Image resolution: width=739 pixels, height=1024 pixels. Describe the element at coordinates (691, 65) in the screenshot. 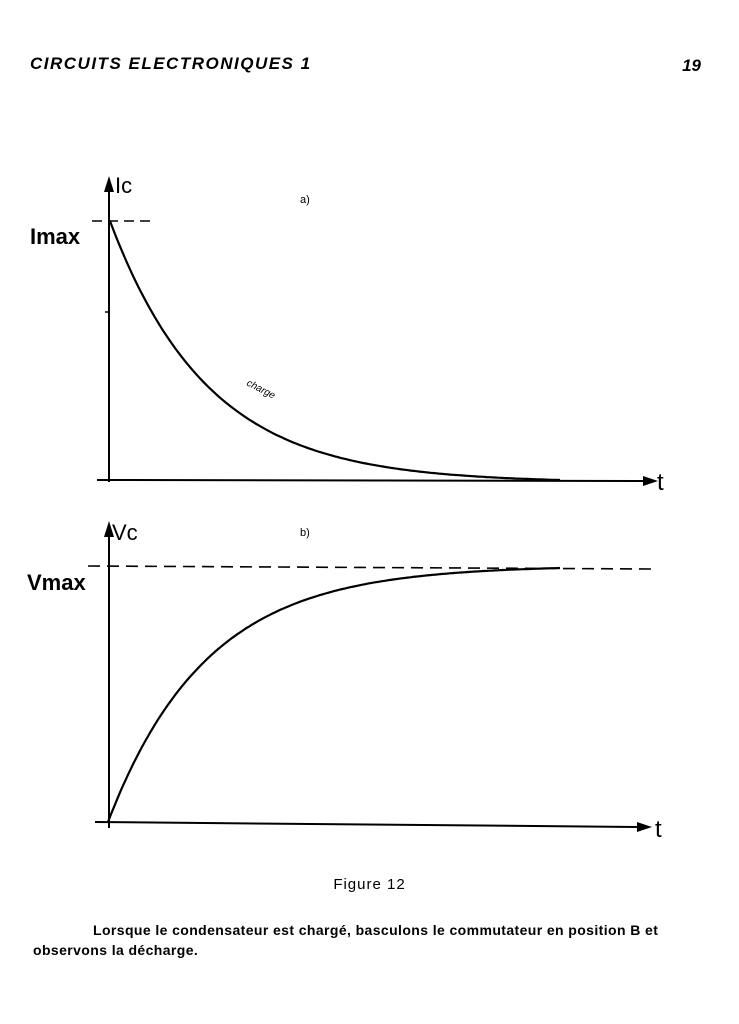

I see `page-number: 19` at that location.